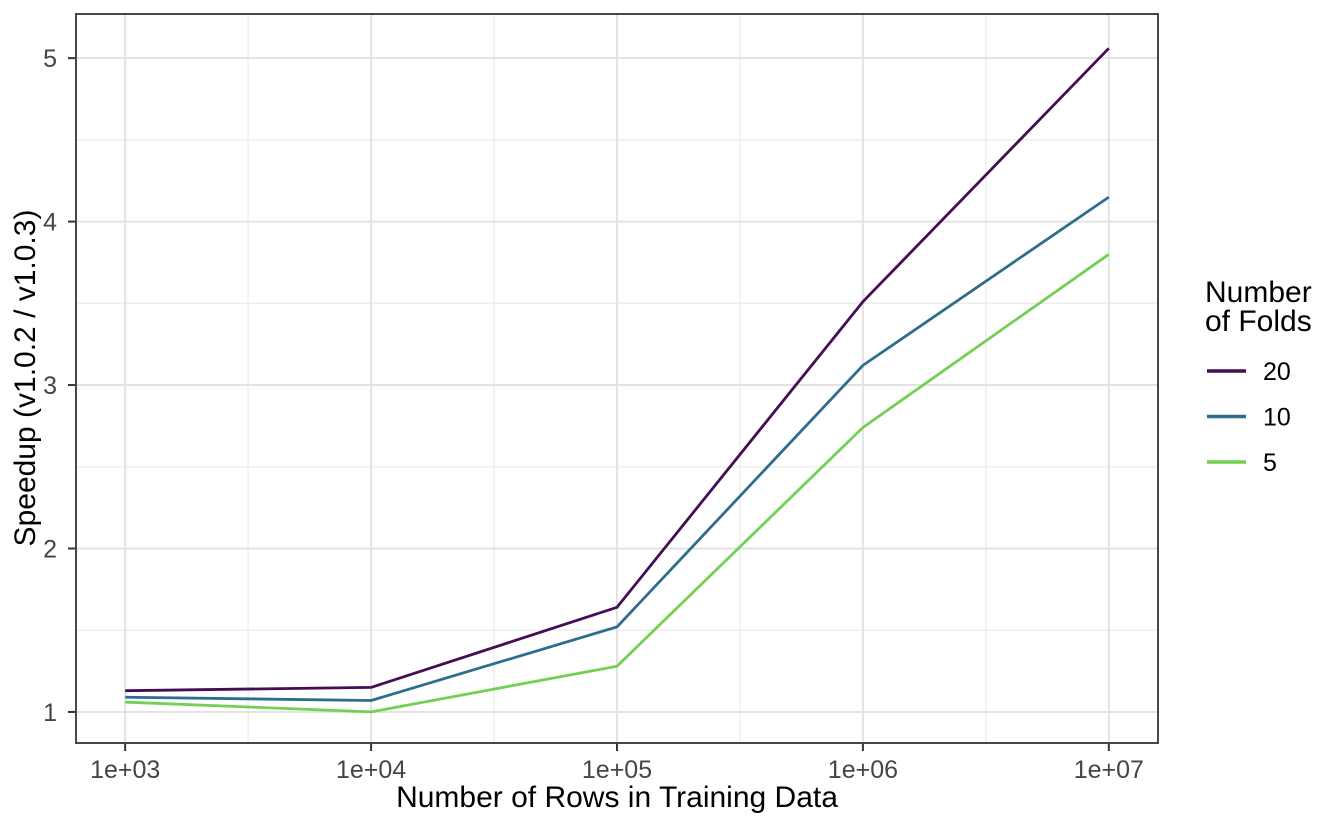 The height and width of the screenshot is (830, 1344). I want to click on y-axis-title: Speedup (v1.0.2 / v1.0.3), so click(25, 378).